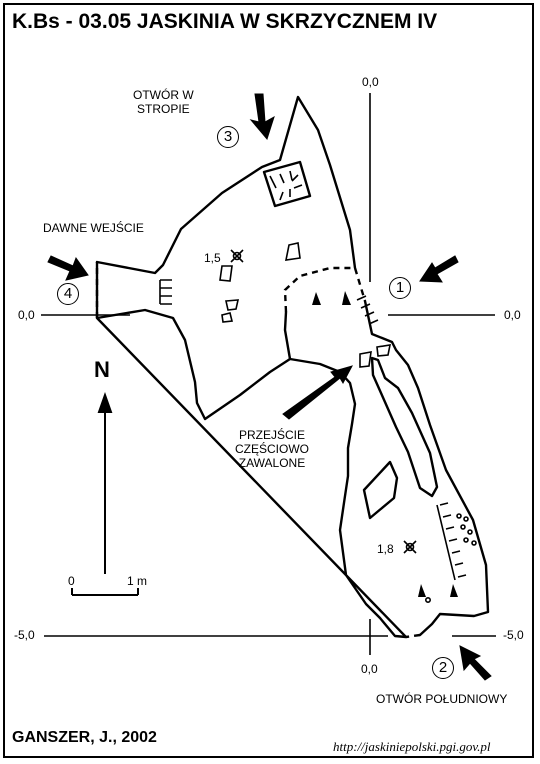 This screenshot has width=540, height=764. What do you see at coordinates (163, 109) in the screenshot?
I see `label-line: STROPIE` at bounding box center [163, 109].